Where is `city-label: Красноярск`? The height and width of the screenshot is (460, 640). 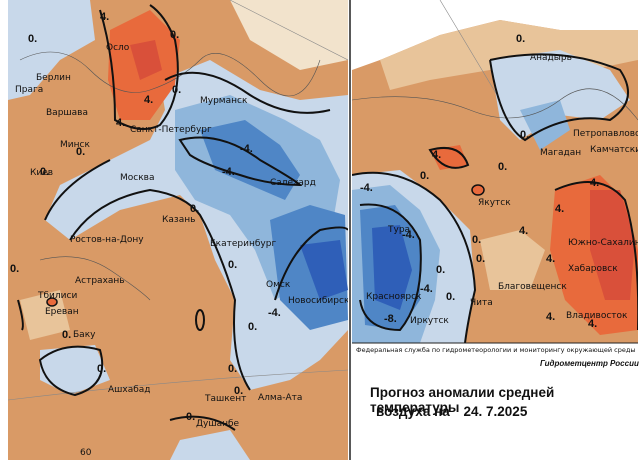
city-label: Красноярск is located at coordinates (394, 297).